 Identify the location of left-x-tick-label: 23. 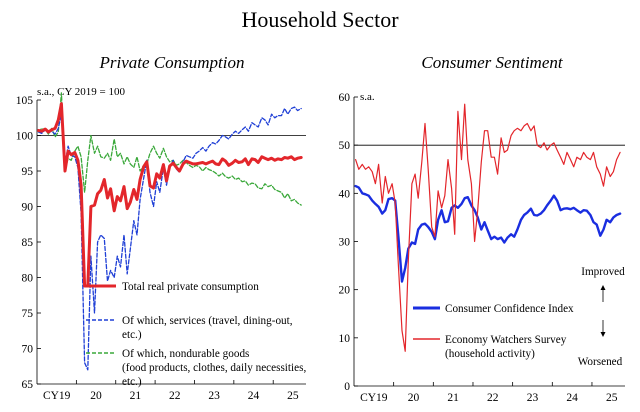
(214, 396).